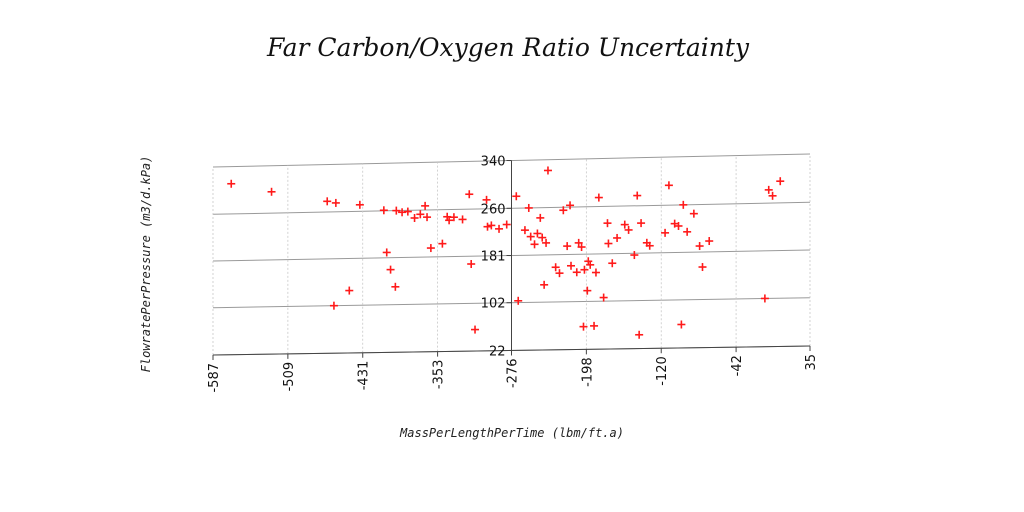  Describe the element at coordinates (289, 377) in the screenshot. I see `x-tick-label: -509` at that location.